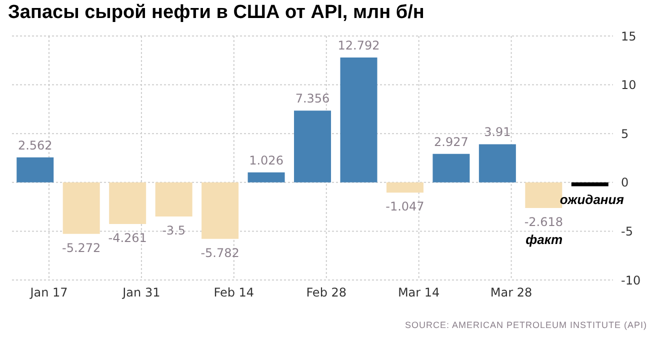  What do you see at coordinates (497, 132) in the screenshot?
I see `data-label: 3.91` at bounding box center [497, 132].